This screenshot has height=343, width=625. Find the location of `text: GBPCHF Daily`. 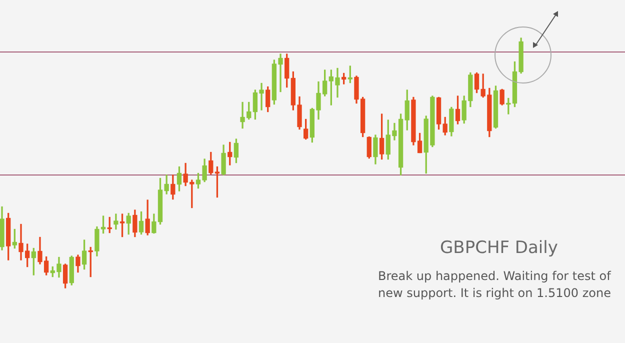

text: GBPCHF Daily is located at coordinates (499, 248).